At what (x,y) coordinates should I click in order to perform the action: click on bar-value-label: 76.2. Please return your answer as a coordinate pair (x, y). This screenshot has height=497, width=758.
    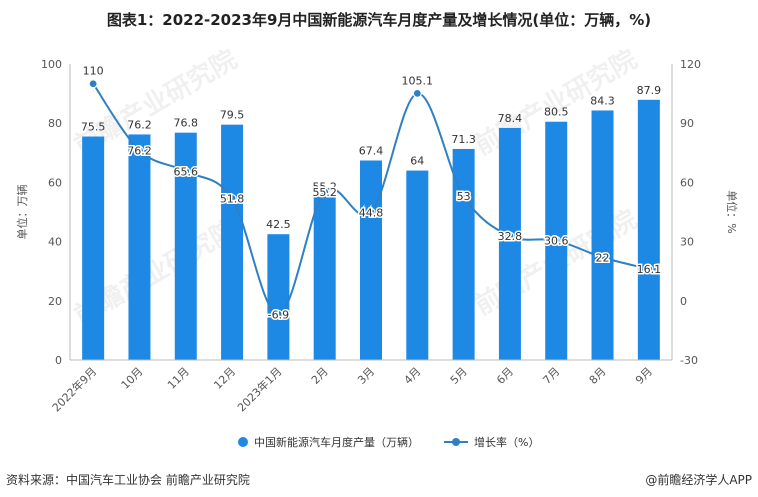
    Looking at the image, I should click on (139, 124).